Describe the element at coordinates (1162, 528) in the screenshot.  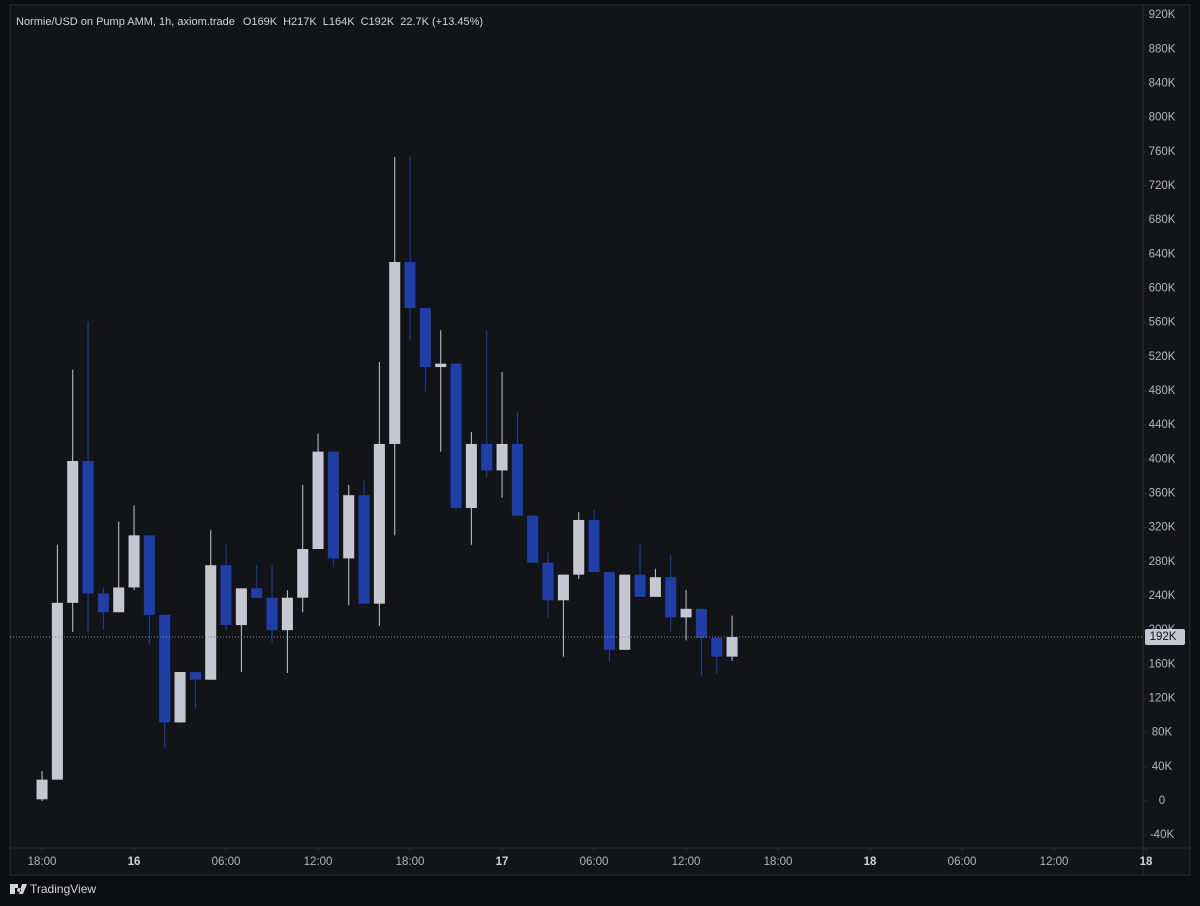
I see `y-tick-label: 320K` at that location.